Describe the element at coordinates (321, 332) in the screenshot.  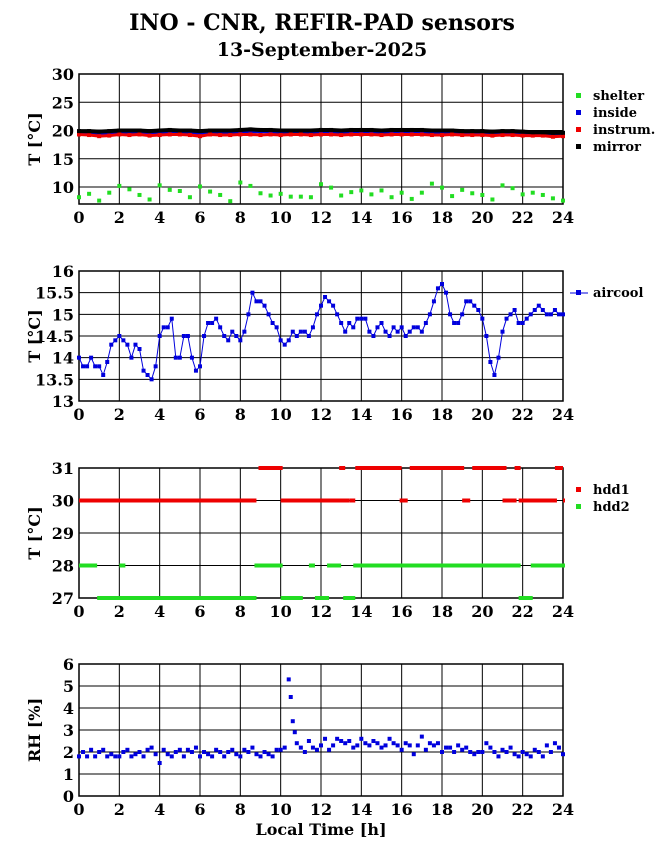
I see `series-aircool` at that location.